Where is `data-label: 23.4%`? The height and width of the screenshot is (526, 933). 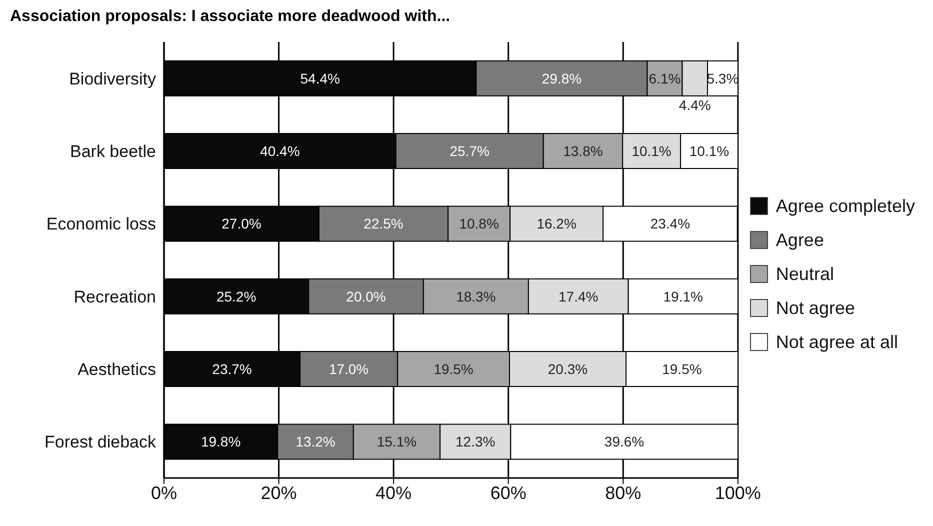 data-label: 23.4% is located at coordinates (670, 224).